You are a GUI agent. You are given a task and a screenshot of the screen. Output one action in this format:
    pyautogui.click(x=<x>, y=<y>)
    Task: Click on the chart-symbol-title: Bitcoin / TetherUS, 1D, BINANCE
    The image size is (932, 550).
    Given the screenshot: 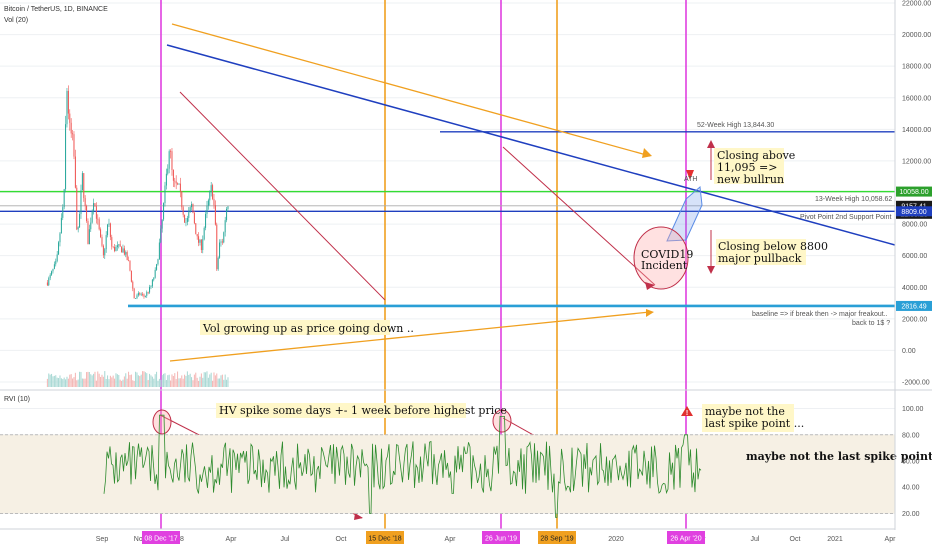 What is the action you would take?
    pyautogui.click(x=56, y=9)
    